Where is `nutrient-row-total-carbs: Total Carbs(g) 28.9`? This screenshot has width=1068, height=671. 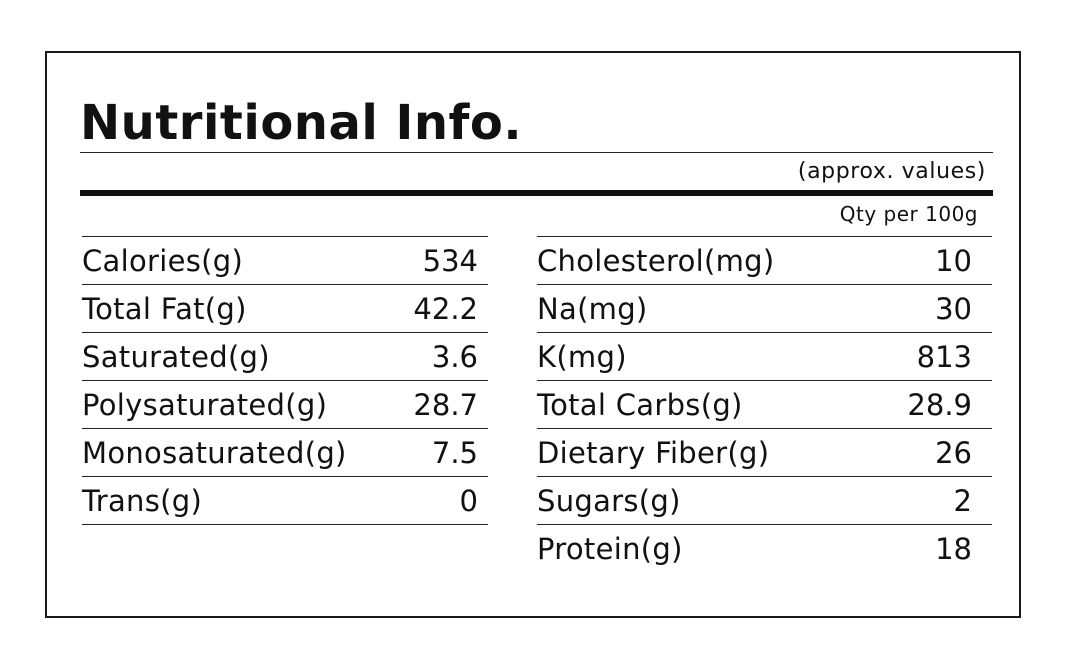 nutrient-row-total-carbs: Total Carbs(g) 28.9 is located at coordinates (764, 404).